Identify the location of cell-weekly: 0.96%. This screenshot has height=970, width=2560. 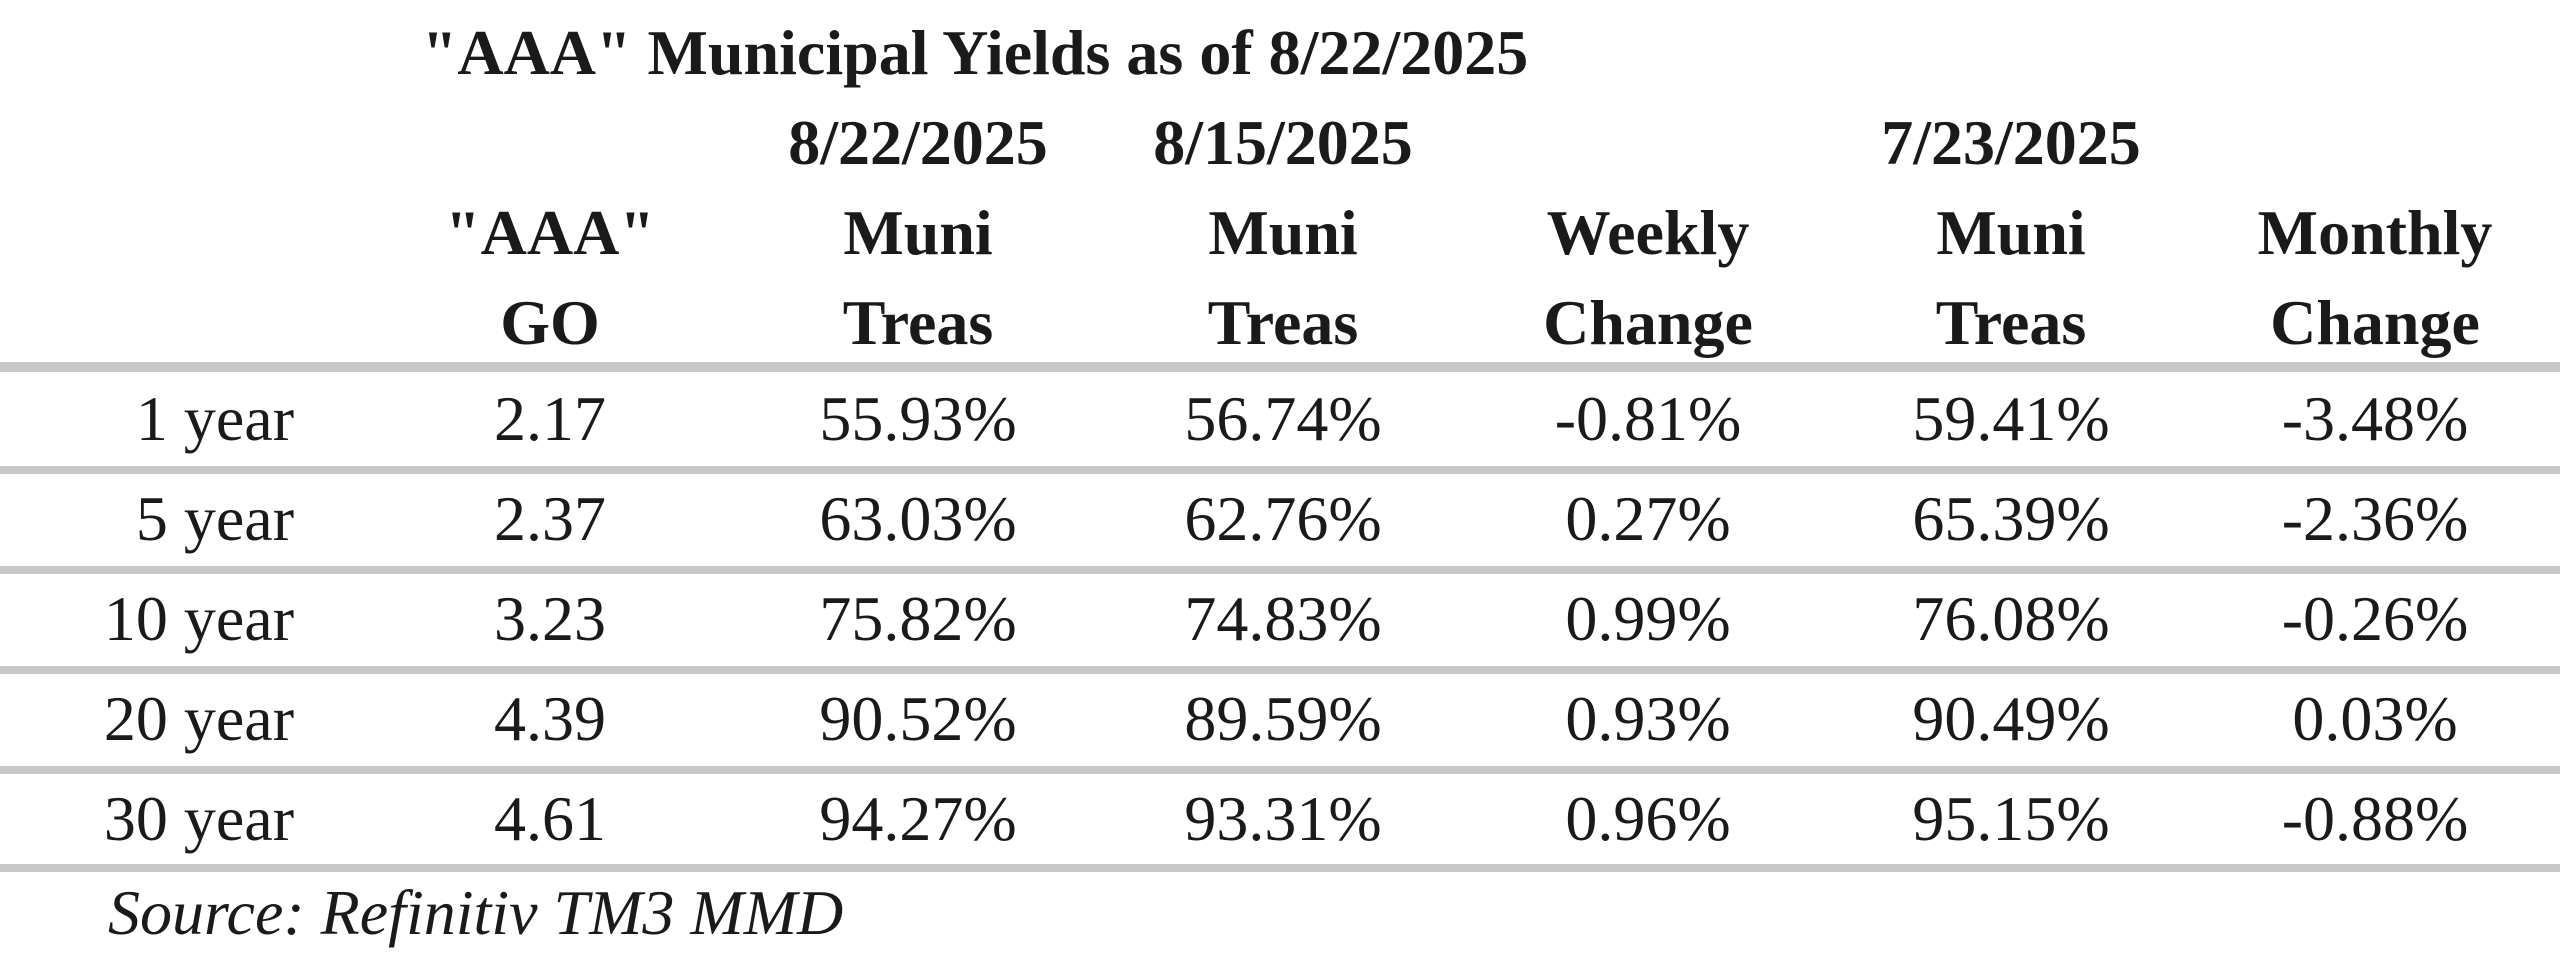
(1648, 818).